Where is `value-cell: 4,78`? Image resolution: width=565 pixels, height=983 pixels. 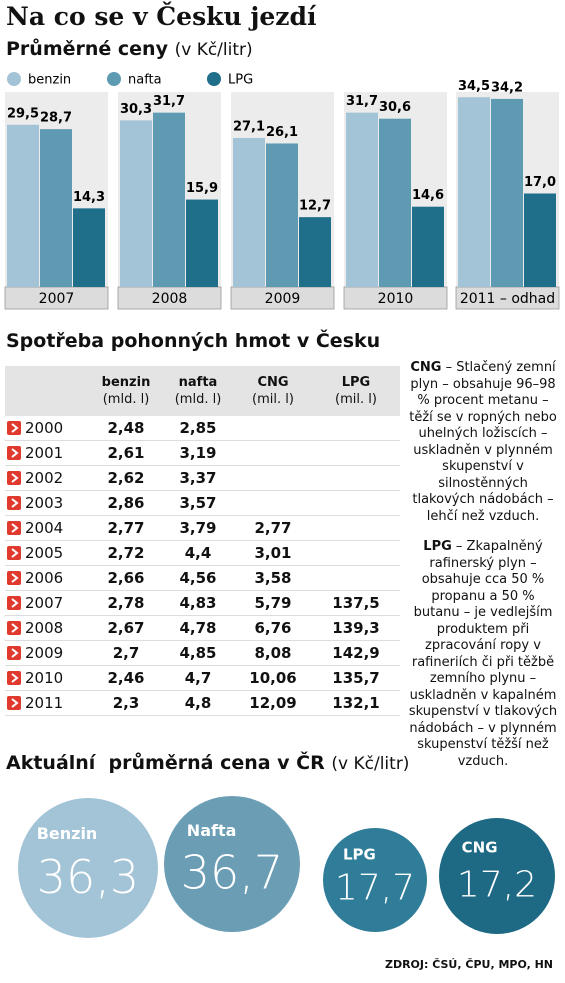 value-cell: 4,78 is located at coordinates (198, 628).